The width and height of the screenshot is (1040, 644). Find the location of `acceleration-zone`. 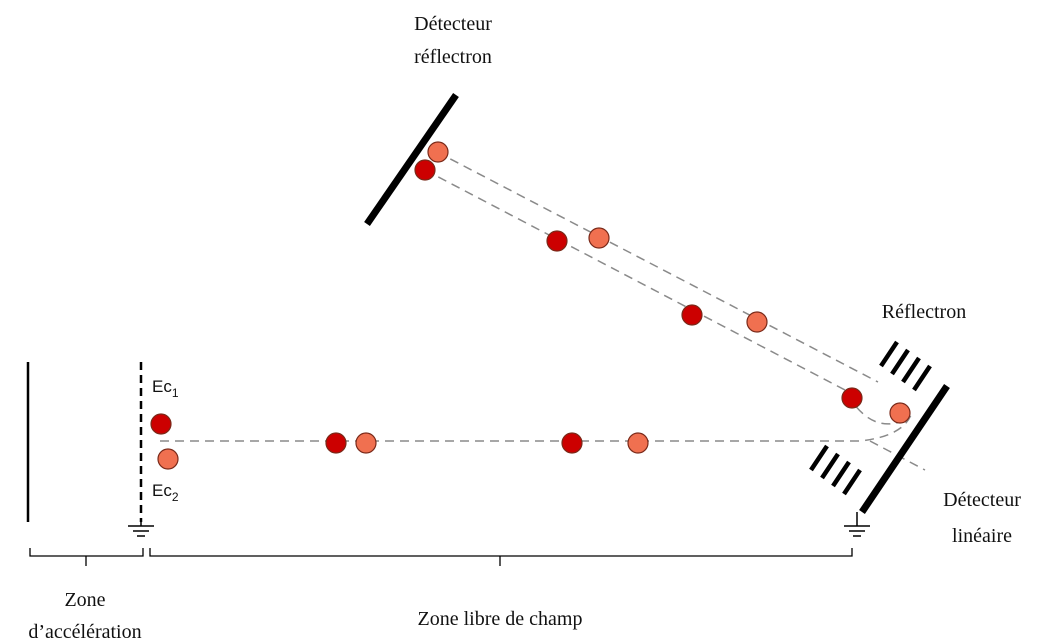

acceleration-zone is located at coordinates (84, 442).